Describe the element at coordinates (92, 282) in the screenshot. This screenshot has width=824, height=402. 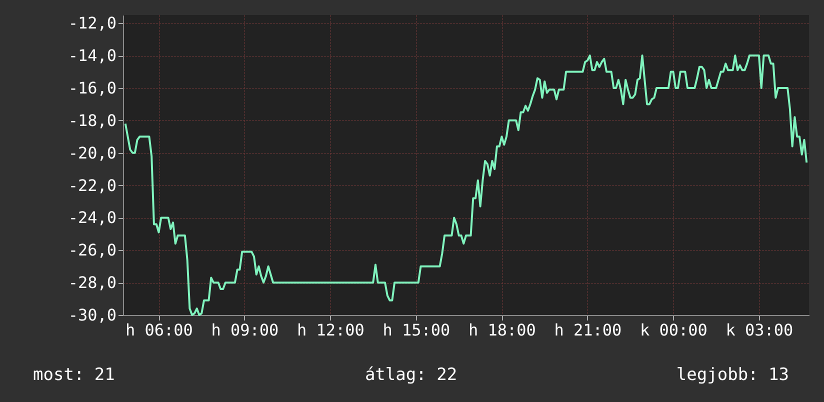
I see `y-tick-label: -28,0` at that location.